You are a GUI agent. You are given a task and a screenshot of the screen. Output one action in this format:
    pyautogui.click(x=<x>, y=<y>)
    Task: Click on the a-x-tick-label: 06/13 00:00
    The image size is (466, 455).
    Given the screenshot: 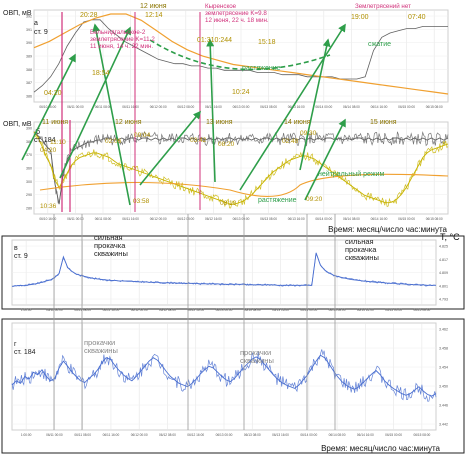 What is the action you would take?
    pyautogui.click(x=241, y=107)
    